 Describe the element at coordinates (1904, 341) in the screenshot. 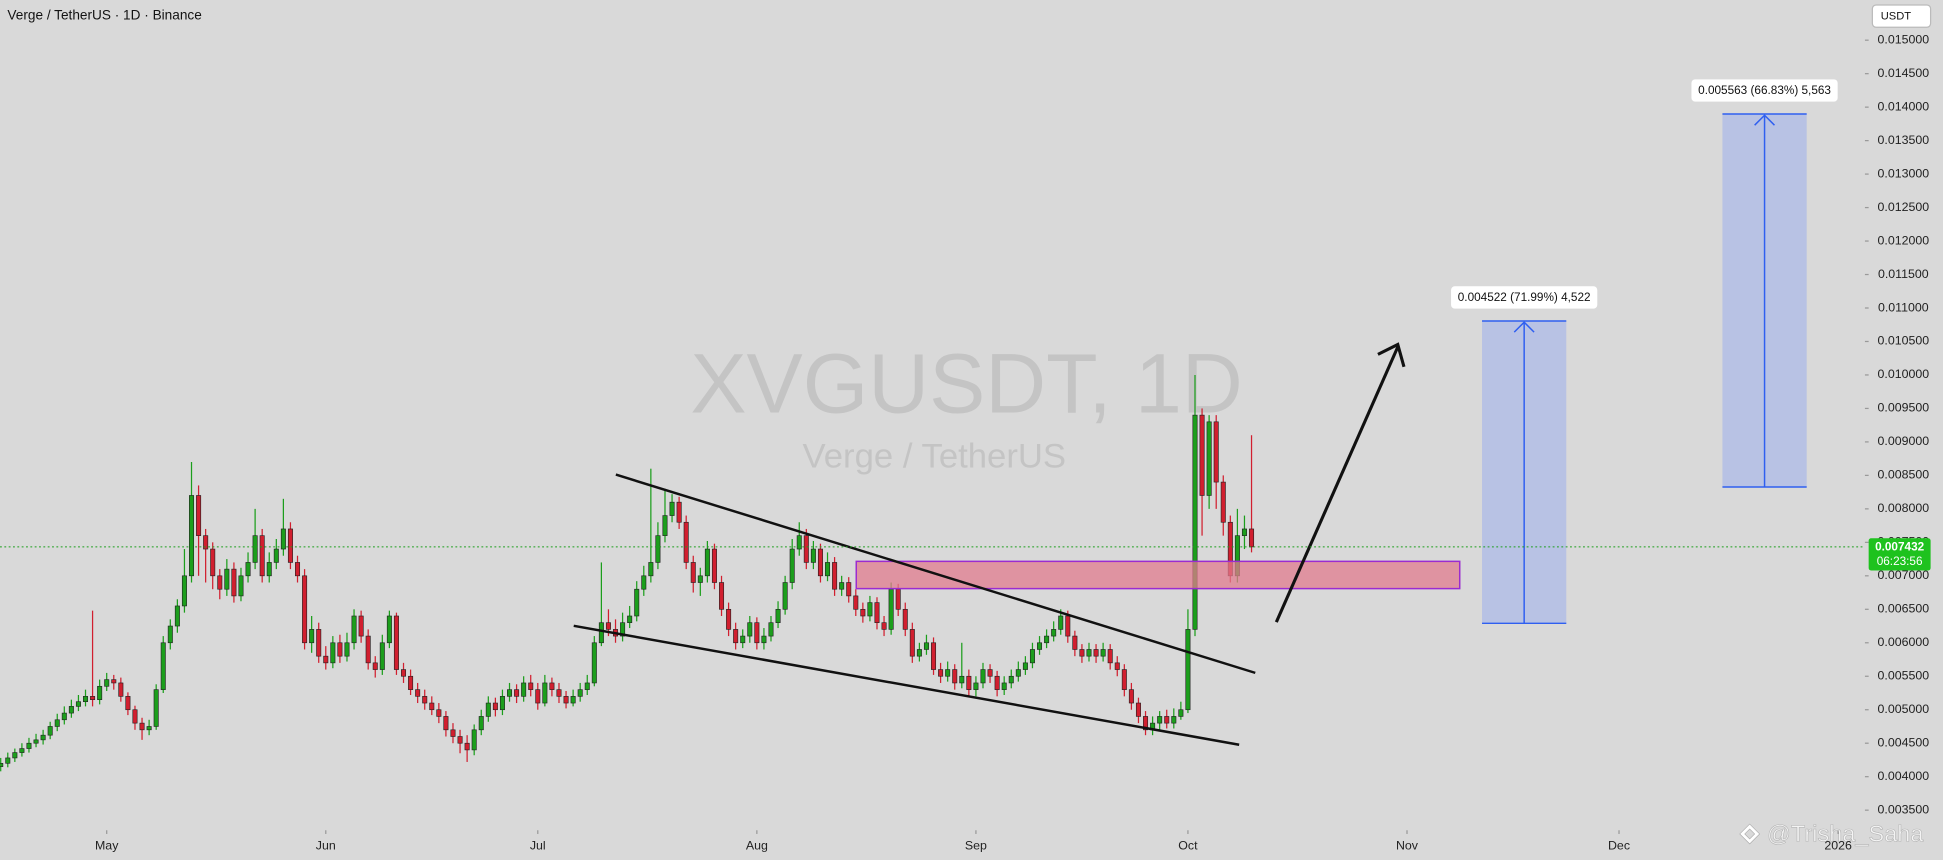

I see `y-tick-label: 0.010500` at that location.